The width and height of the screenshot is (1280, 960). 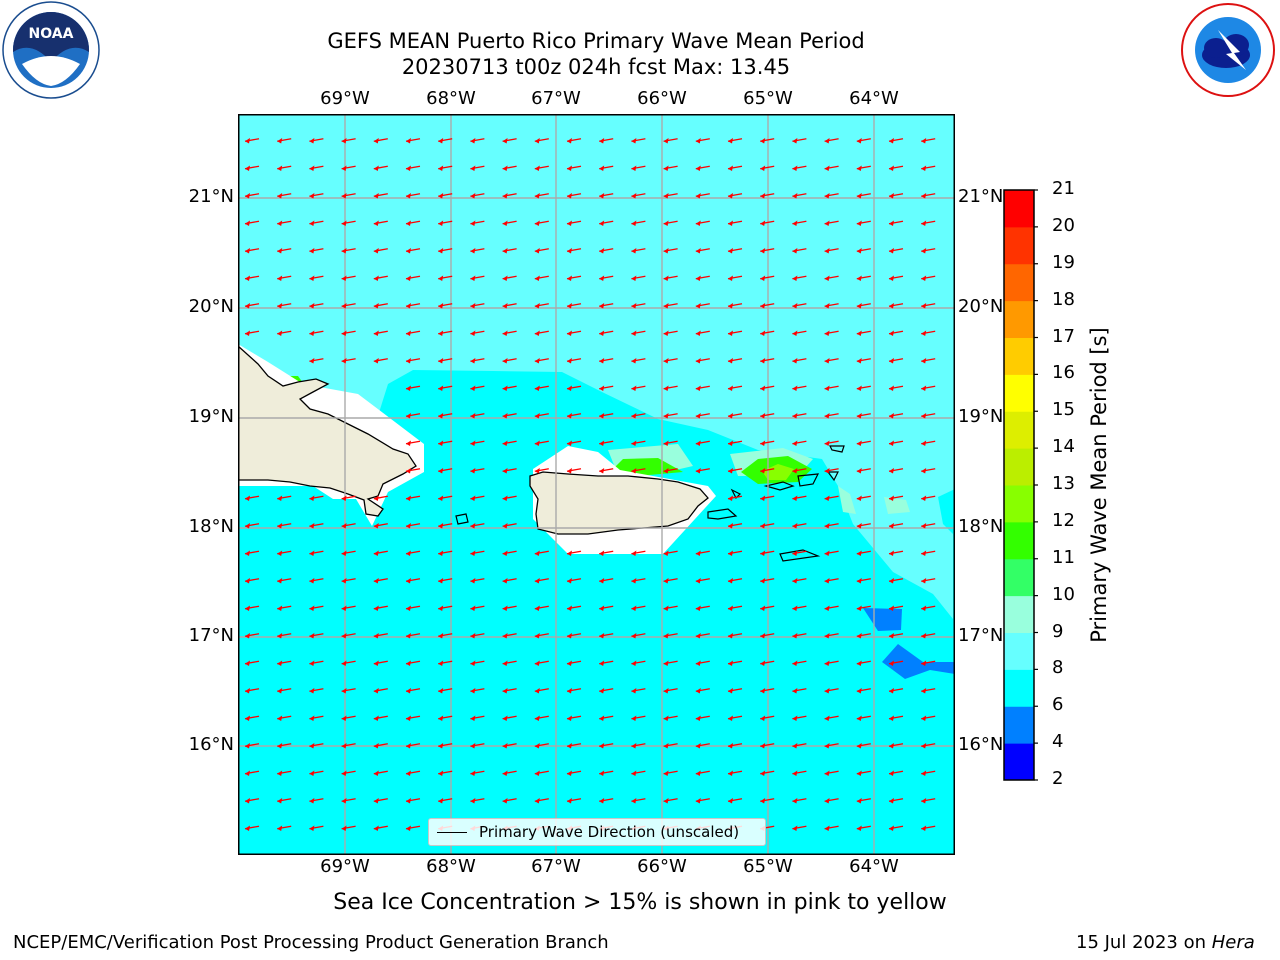 What do you see at coordinates (1058, 668) in the screenshot?
I see `colorbar-tick-label: 8` at bounding box center [1058, 668].